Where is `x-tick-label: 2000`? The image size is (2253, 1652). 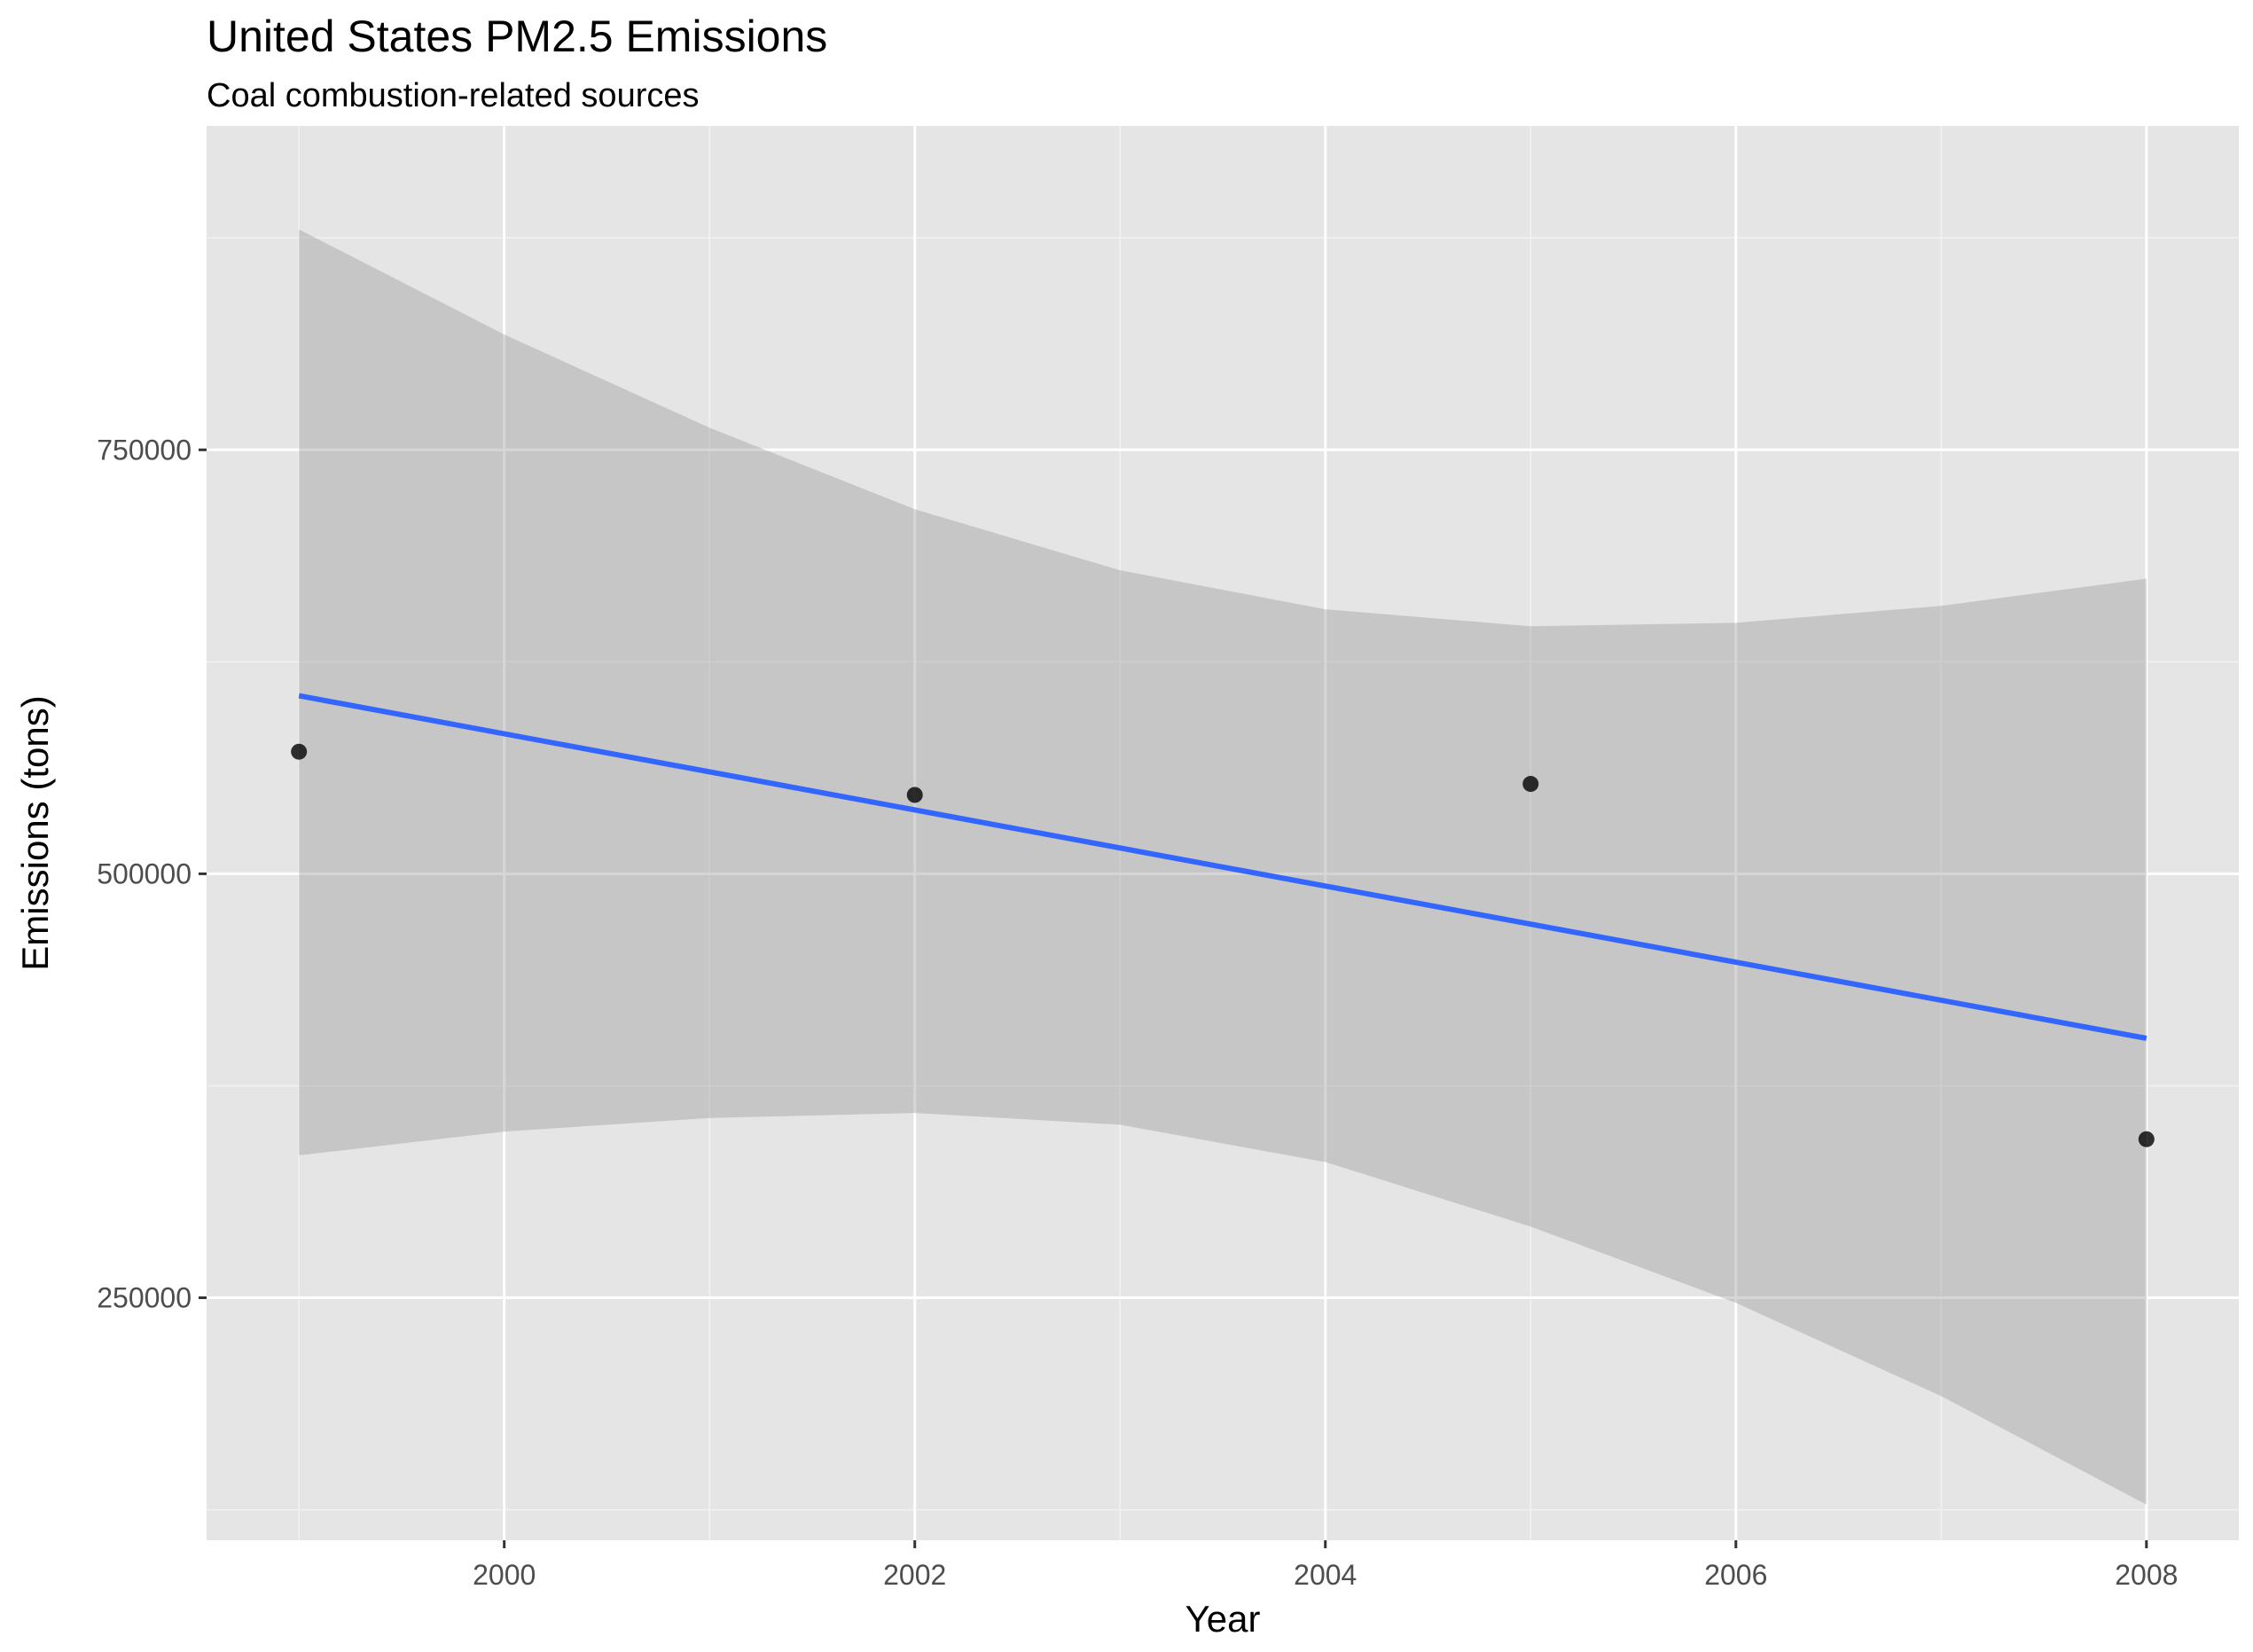
x-tick-label: 2000 is located at coordinates (504, 1575).